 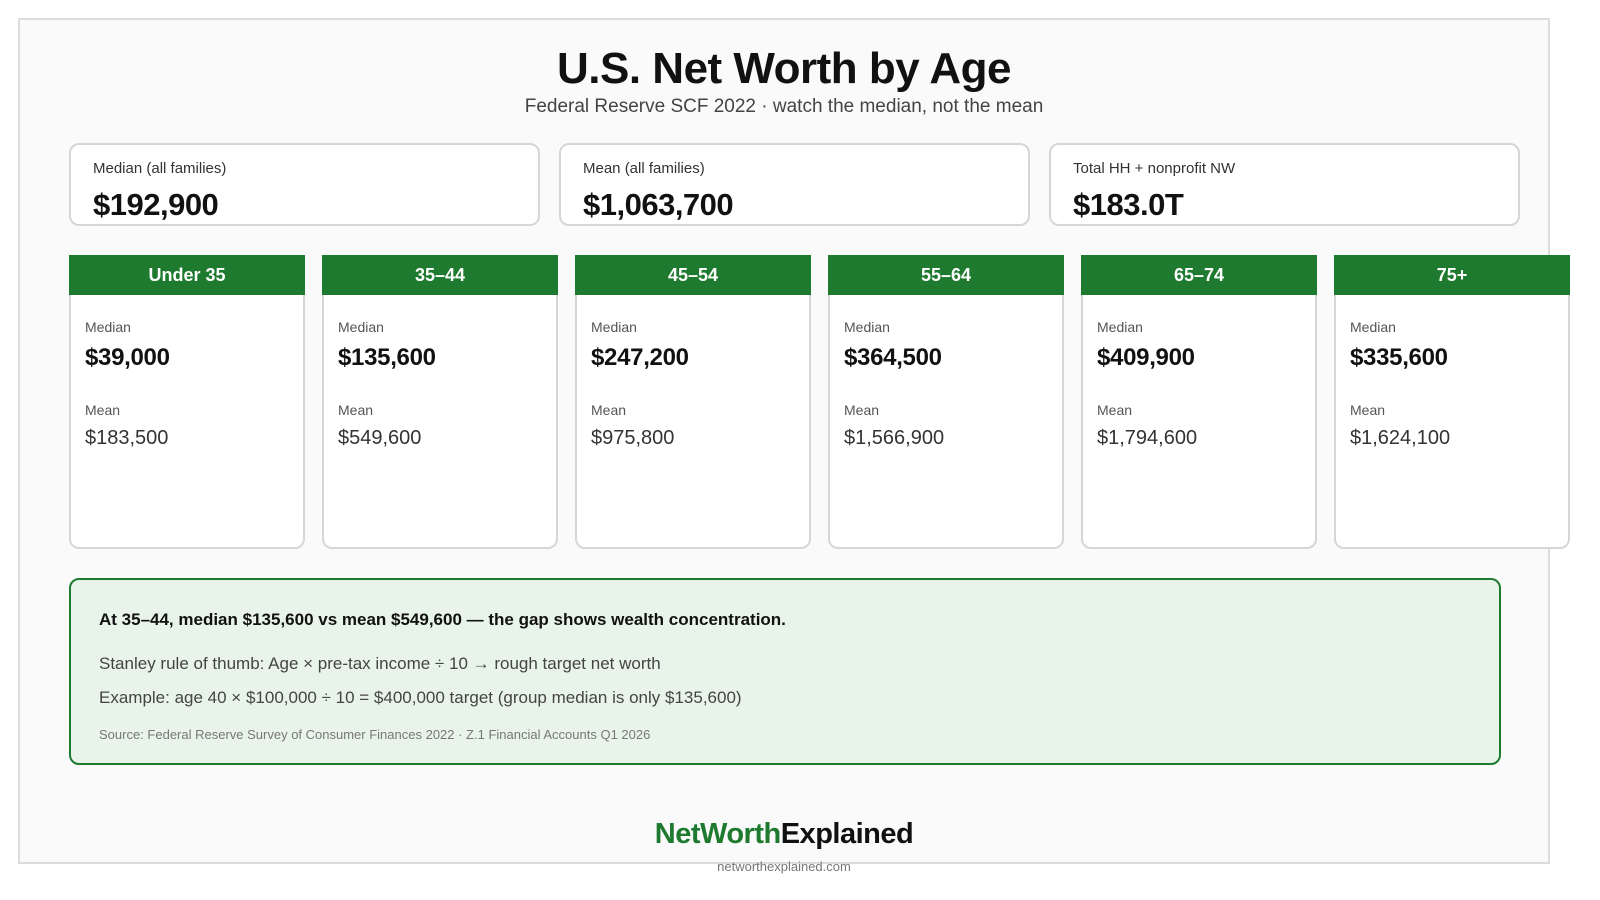 I want to click on mean-value: $975,800, so click(x=633, y=438).